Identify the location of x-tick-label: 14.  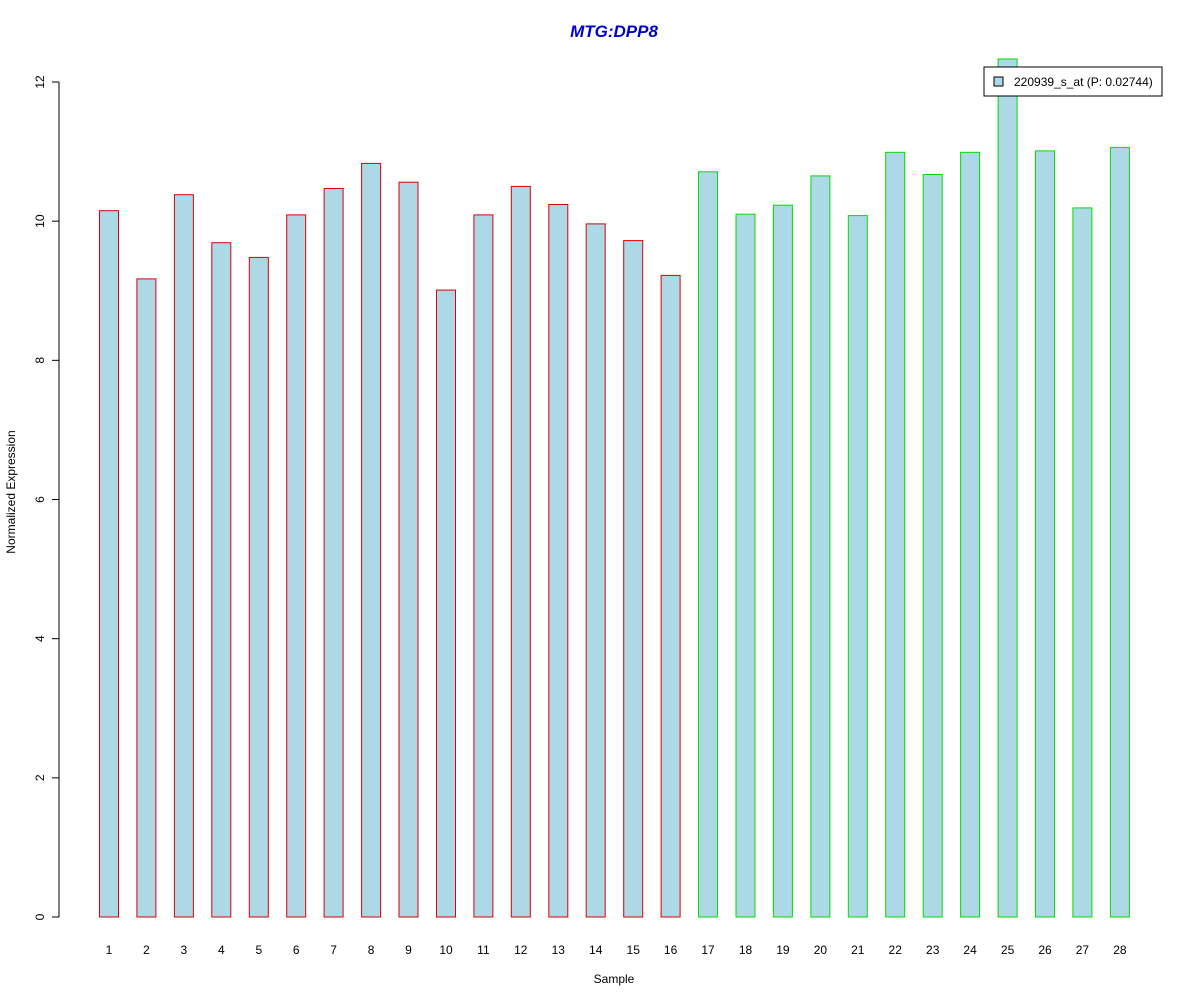
(596, 950).